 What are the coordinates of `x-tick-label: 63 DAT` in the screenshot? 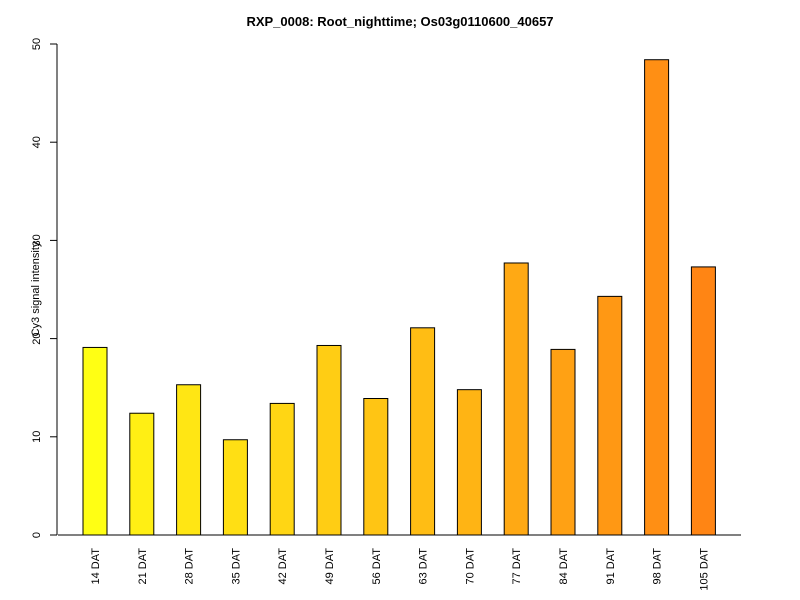 It's located at (424, 566).